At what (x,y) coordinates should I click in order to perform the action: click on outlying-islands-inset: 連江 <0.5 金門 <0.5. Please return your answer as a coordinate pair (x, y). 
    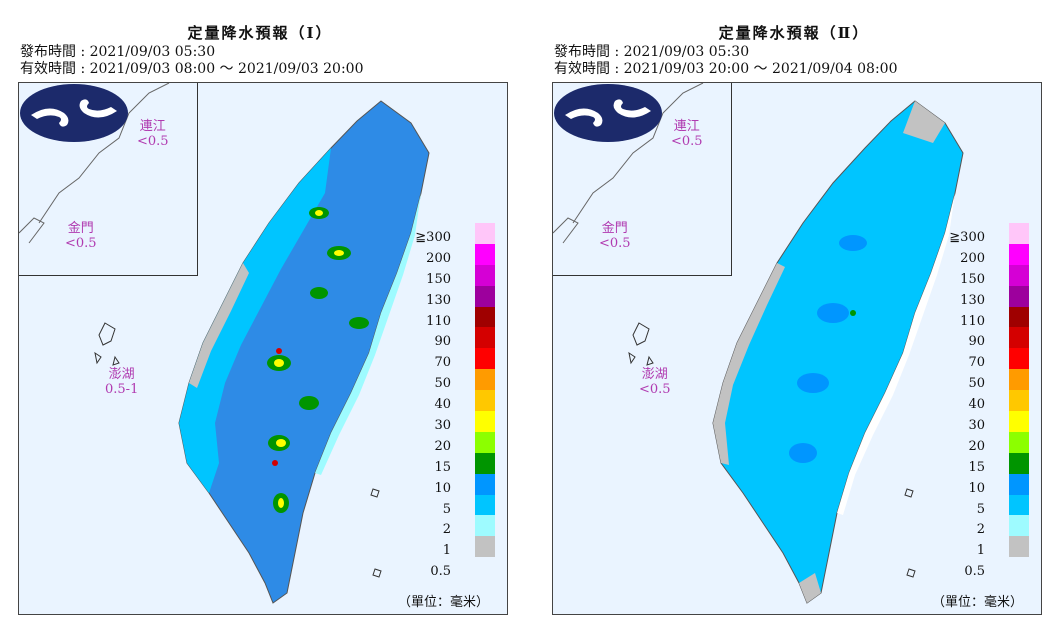
    Looking at the image, I should click on (642, 179).